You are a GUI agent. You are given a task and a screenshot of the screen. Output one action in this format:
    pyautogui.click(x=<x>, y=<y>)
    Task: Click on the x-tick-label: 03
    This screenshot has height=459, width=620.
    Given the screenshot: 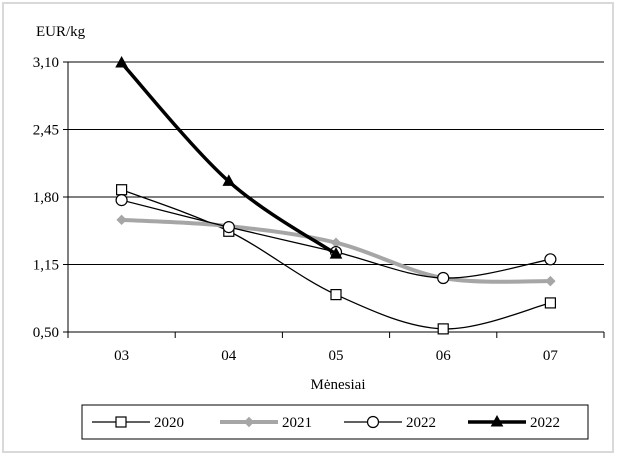 What is the action you would take?
    pyautogui.click(x=121, y=356)
    